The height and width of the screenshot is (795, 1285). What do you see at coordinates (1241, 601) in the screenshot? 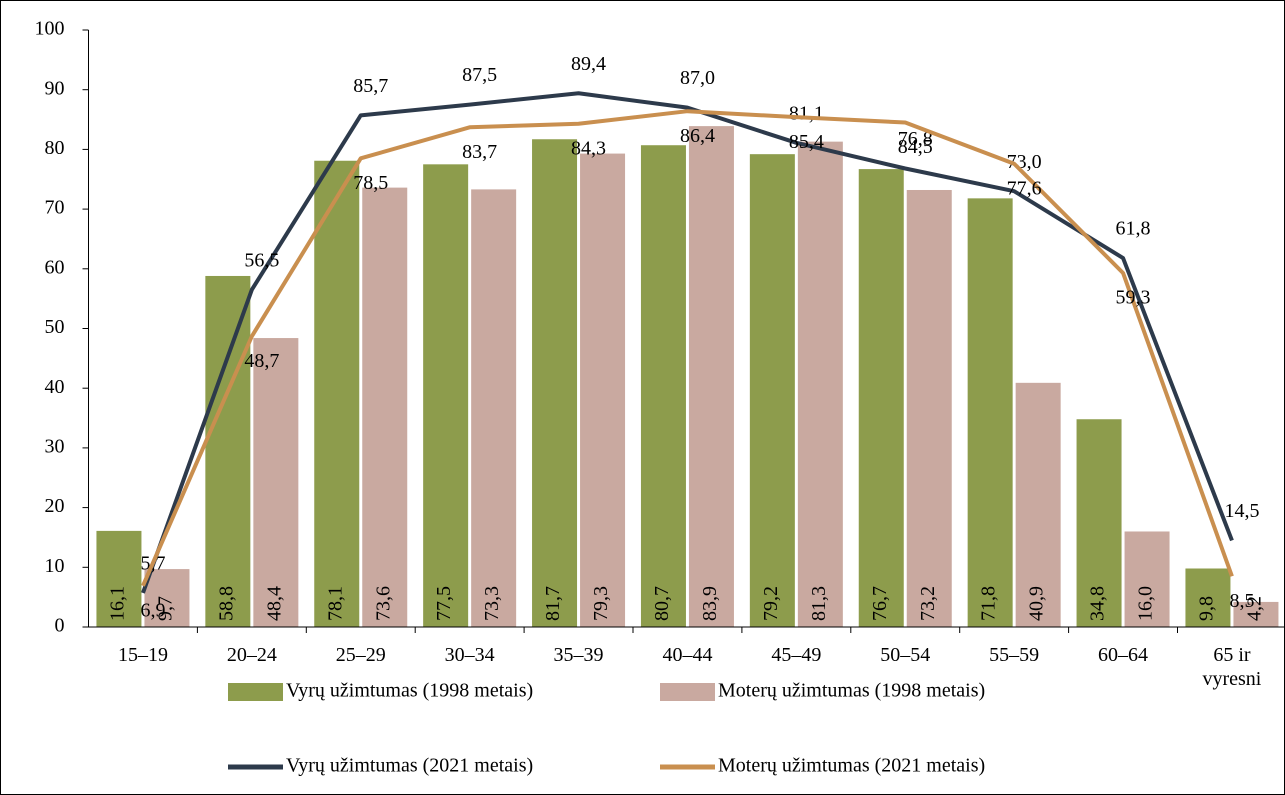
I see `line-value-label: 8,5` at bounding box center [1241, 601].